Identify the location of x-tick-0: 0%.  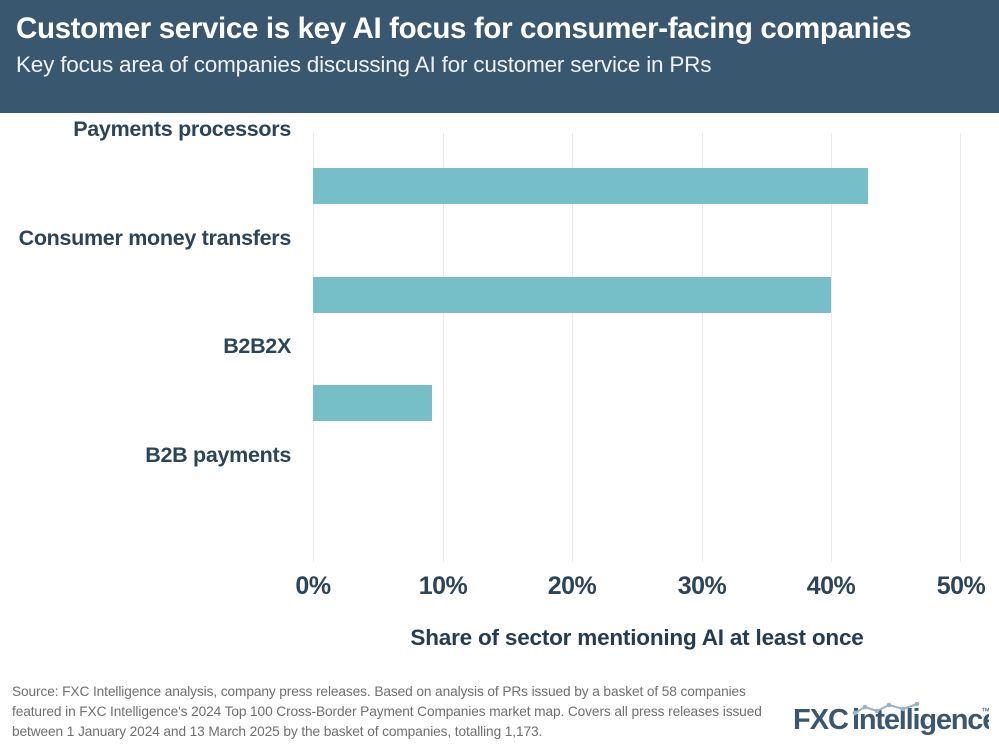
(313, 586).